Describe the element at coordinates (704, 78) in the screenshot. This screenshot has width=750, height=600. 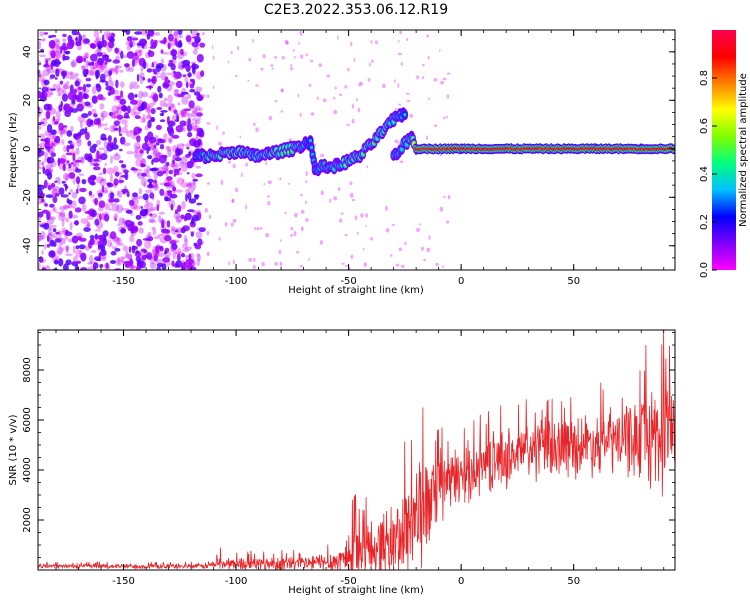
I see `colorbar-tick-label: 0.8` at that location.